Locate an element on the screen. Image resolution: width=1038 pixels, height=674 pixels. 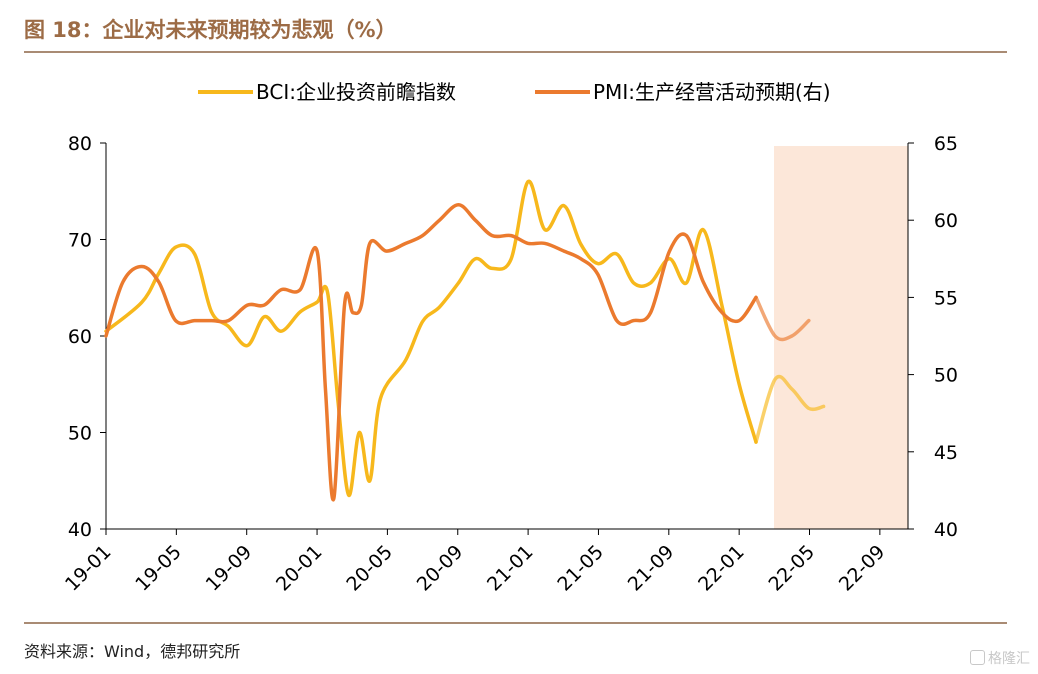
source-note: 资料来源：Wind，德邦研究所 is located at coordinates (132, 651).